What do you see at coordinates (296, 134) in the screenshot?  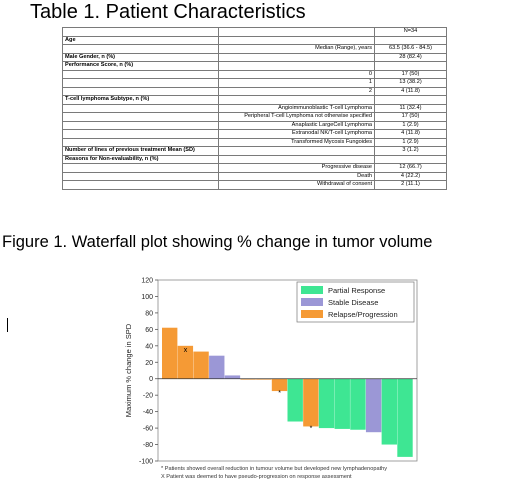 I see `row-label: Extranodal NK/T-cell Lymphoma` at bounding box center [296, 134].